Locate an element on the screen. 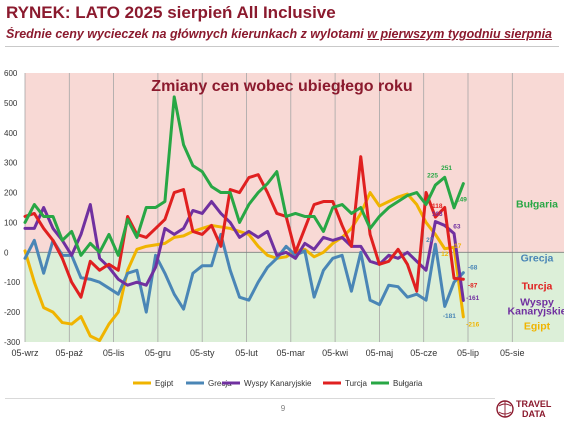 This screenshot has width=564, height=423. x-tick-05-lis: 05-lis is located at coordinates (114, 353).